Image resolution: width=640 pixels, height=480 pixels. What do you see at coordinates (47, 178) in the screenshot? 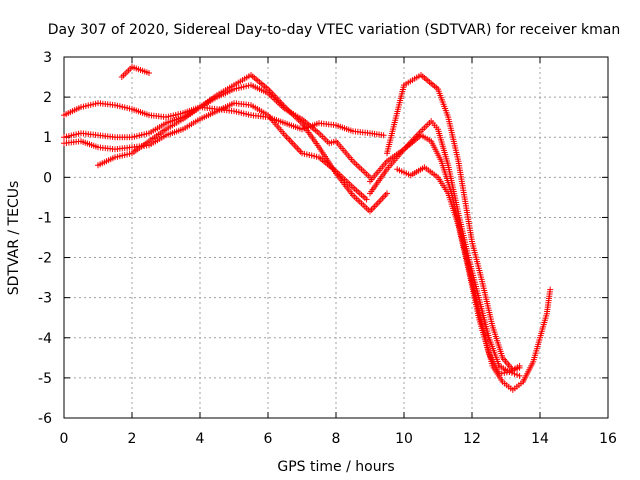
I see `y-tick-label: 0` at bounding box center [47, 178].